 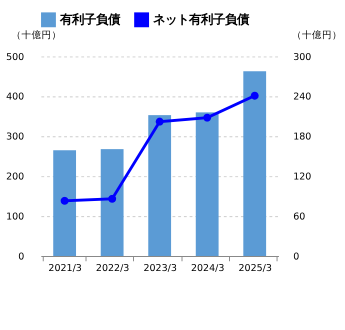 I want to click on x-tick-label: 2024/3, so click(x=207, y=268).